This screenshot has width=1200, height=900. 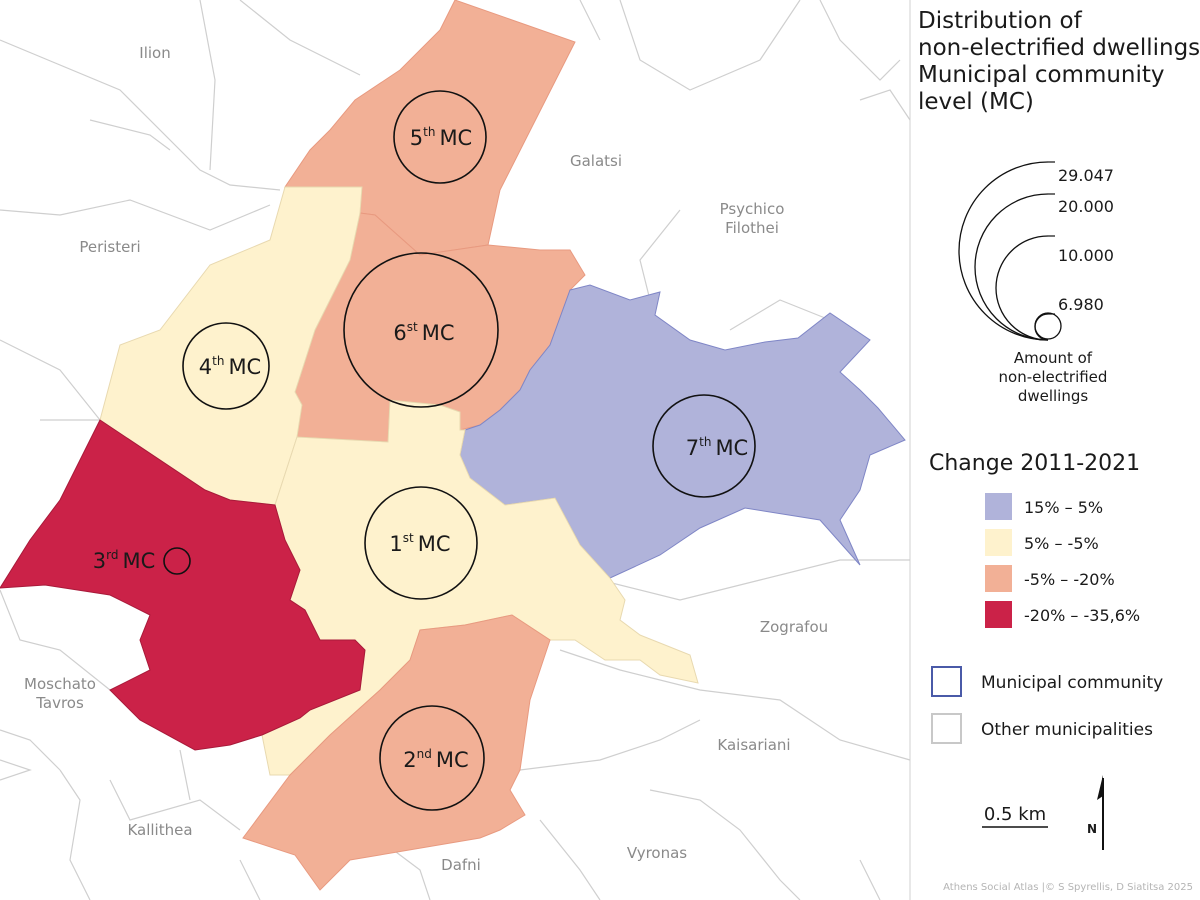 What do you see at coordinates (752, 218) in the screenshot?
I see `municipality-label-psychico: Psychico Filothei` at bounding box center [752, 218].